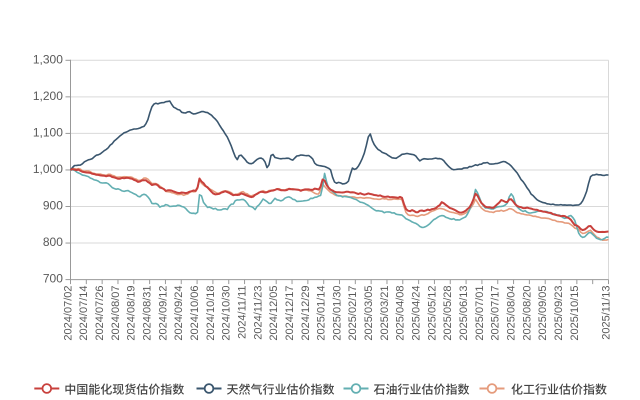 The height and width of the screenshot is (400, 640). I want to click on svg-text: 2025/06/13, so click(464, 313).